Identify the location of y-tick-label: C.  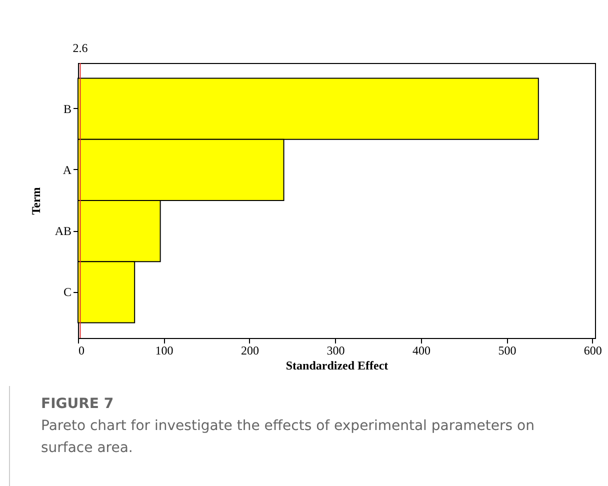
(67, 292).